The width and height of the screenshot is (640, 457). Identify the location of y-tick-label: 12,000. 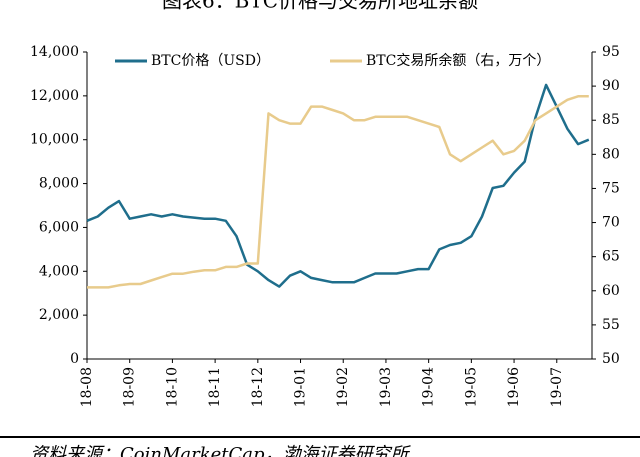
(54, 96).